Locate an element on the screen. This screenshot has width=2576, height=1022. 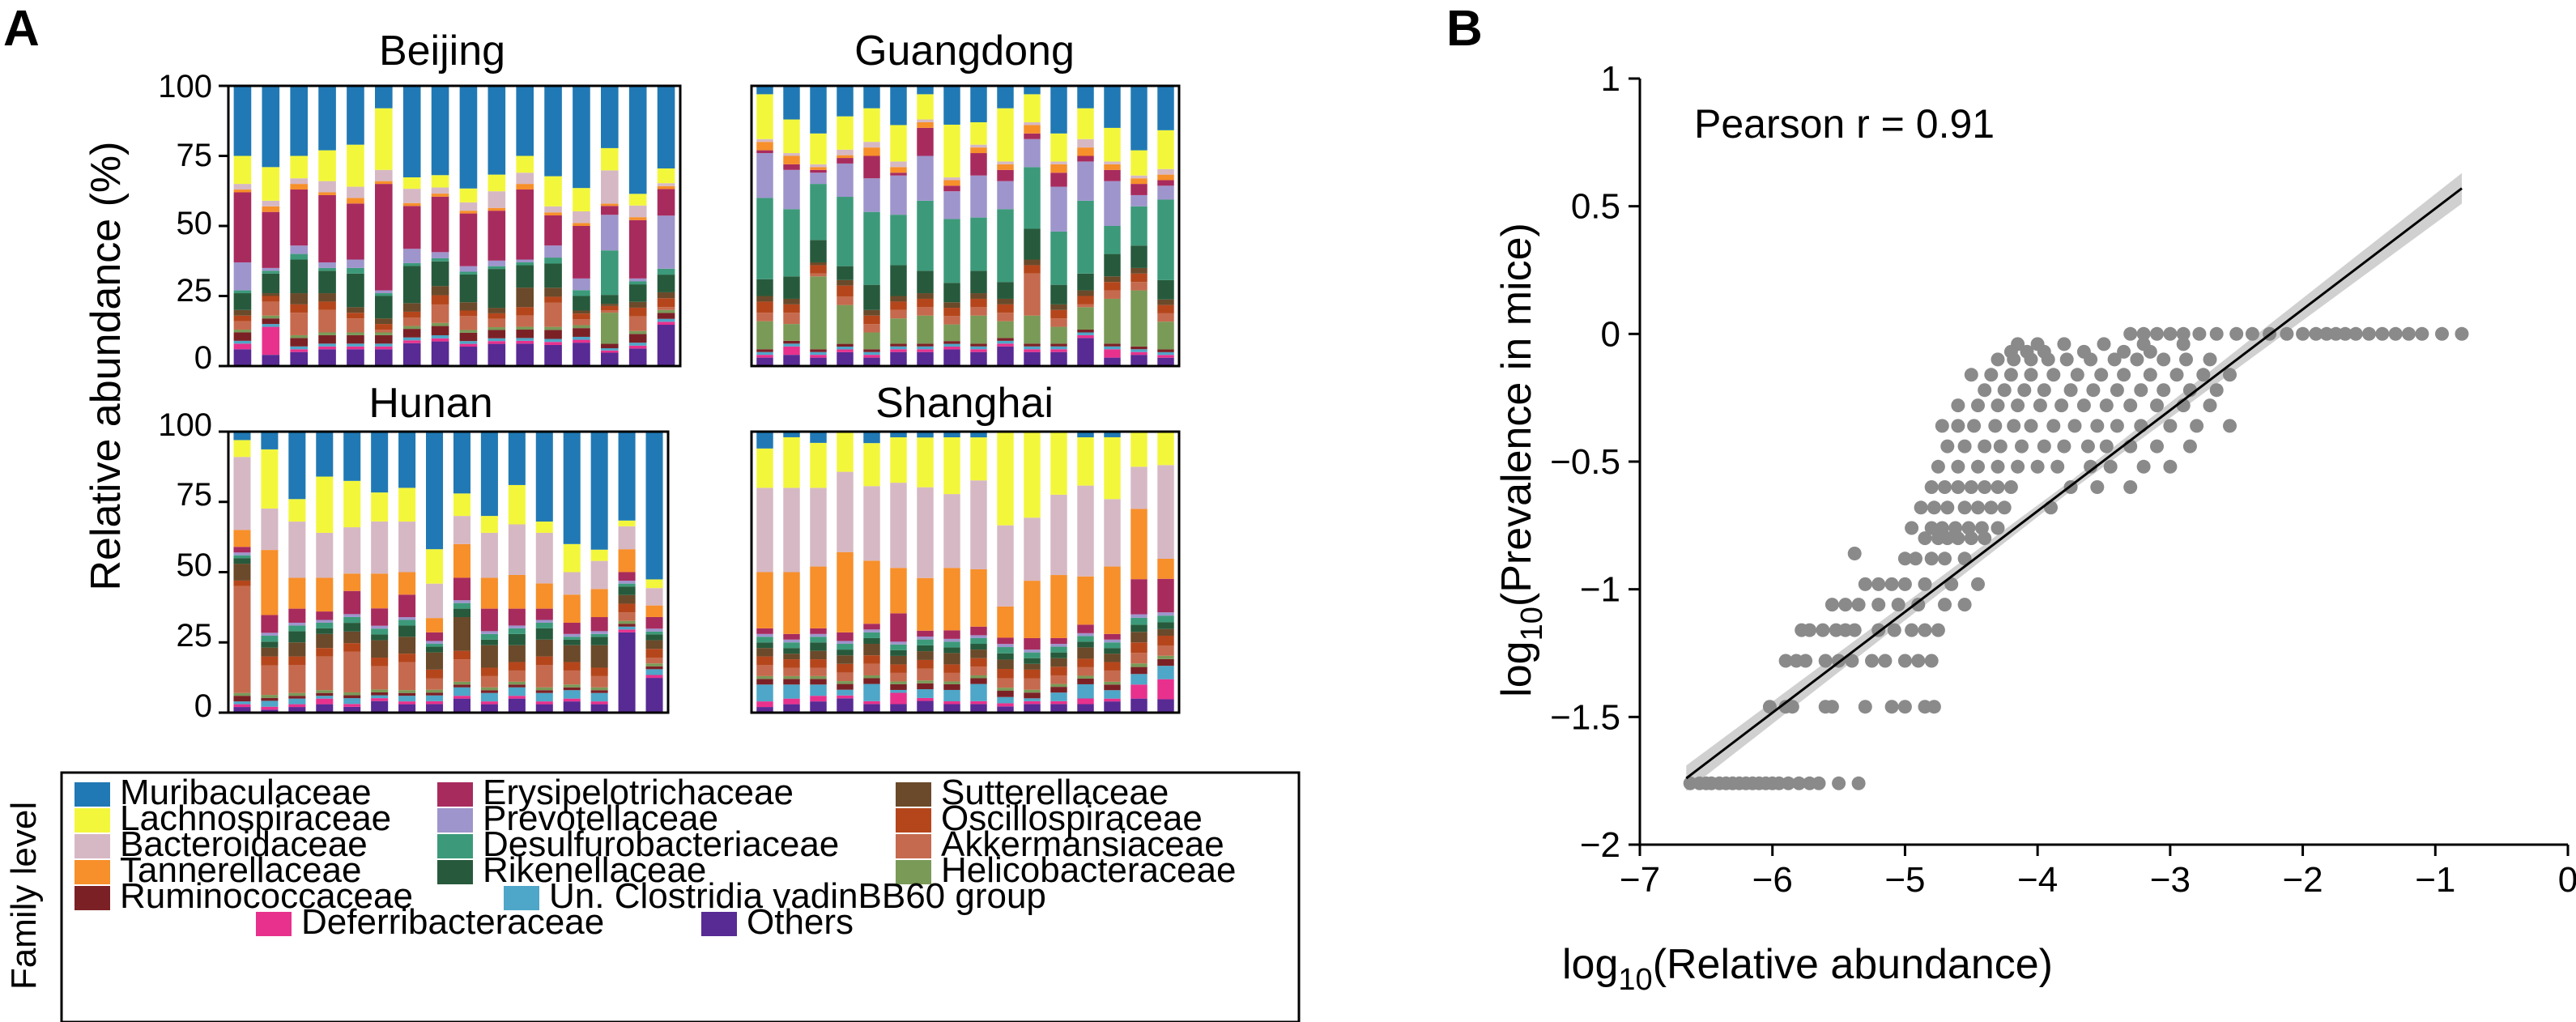
ytick-label: 1 is located at coordinates (1610, 79).